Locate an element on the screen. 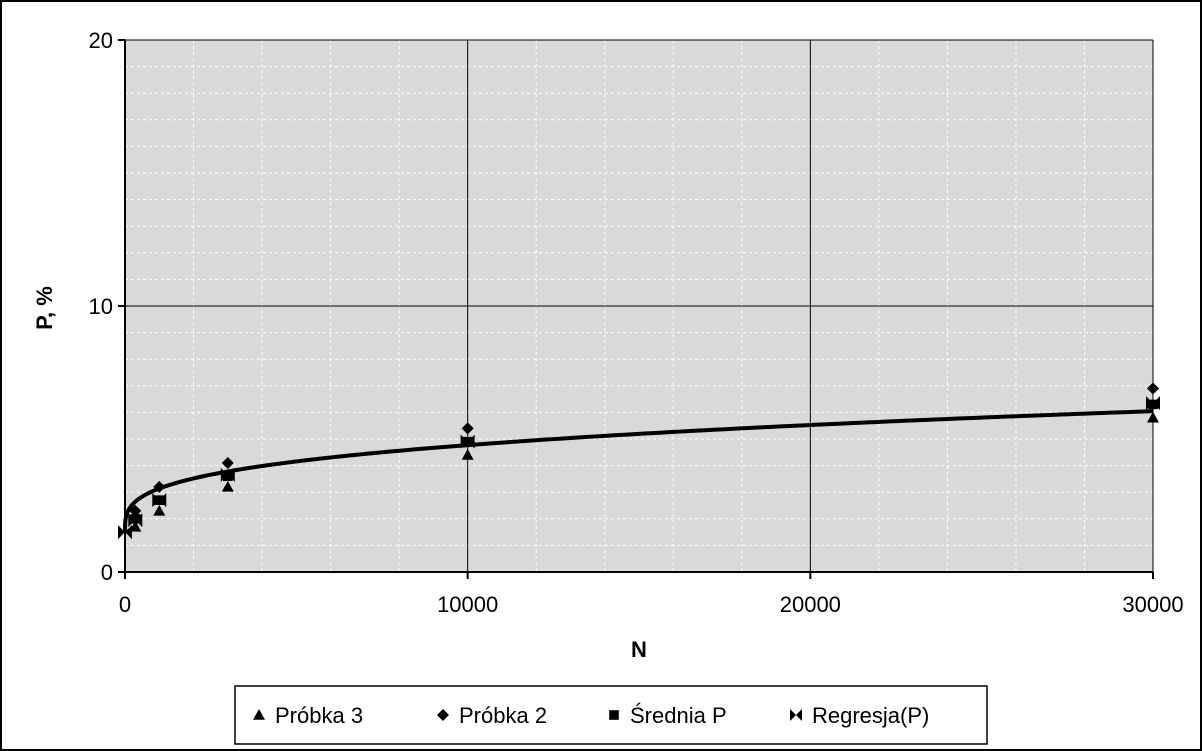 This screenshot has height=751, width=1202. legend-label: Próbka 3 is located at coordinates (319, 715).